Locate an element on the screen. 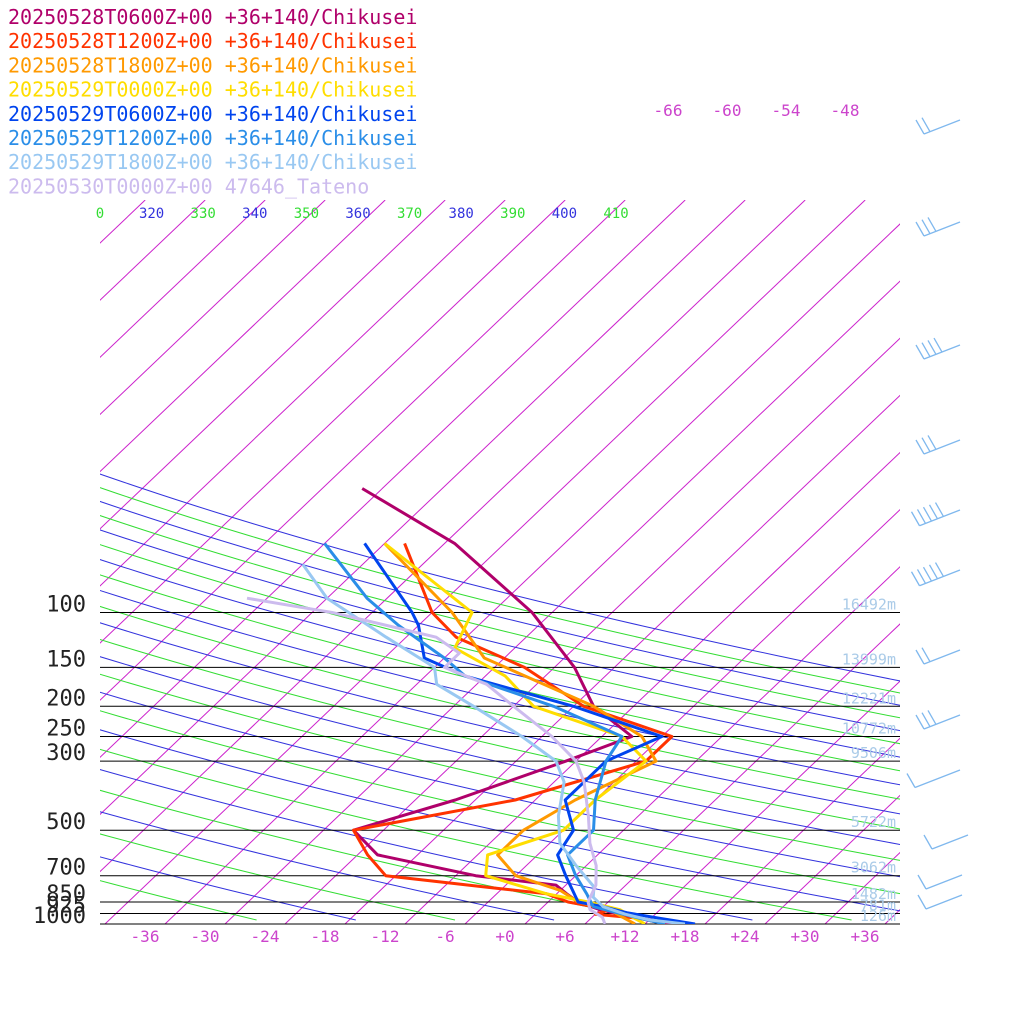  pressure-label: 100 is located at coordinates (66, 605).